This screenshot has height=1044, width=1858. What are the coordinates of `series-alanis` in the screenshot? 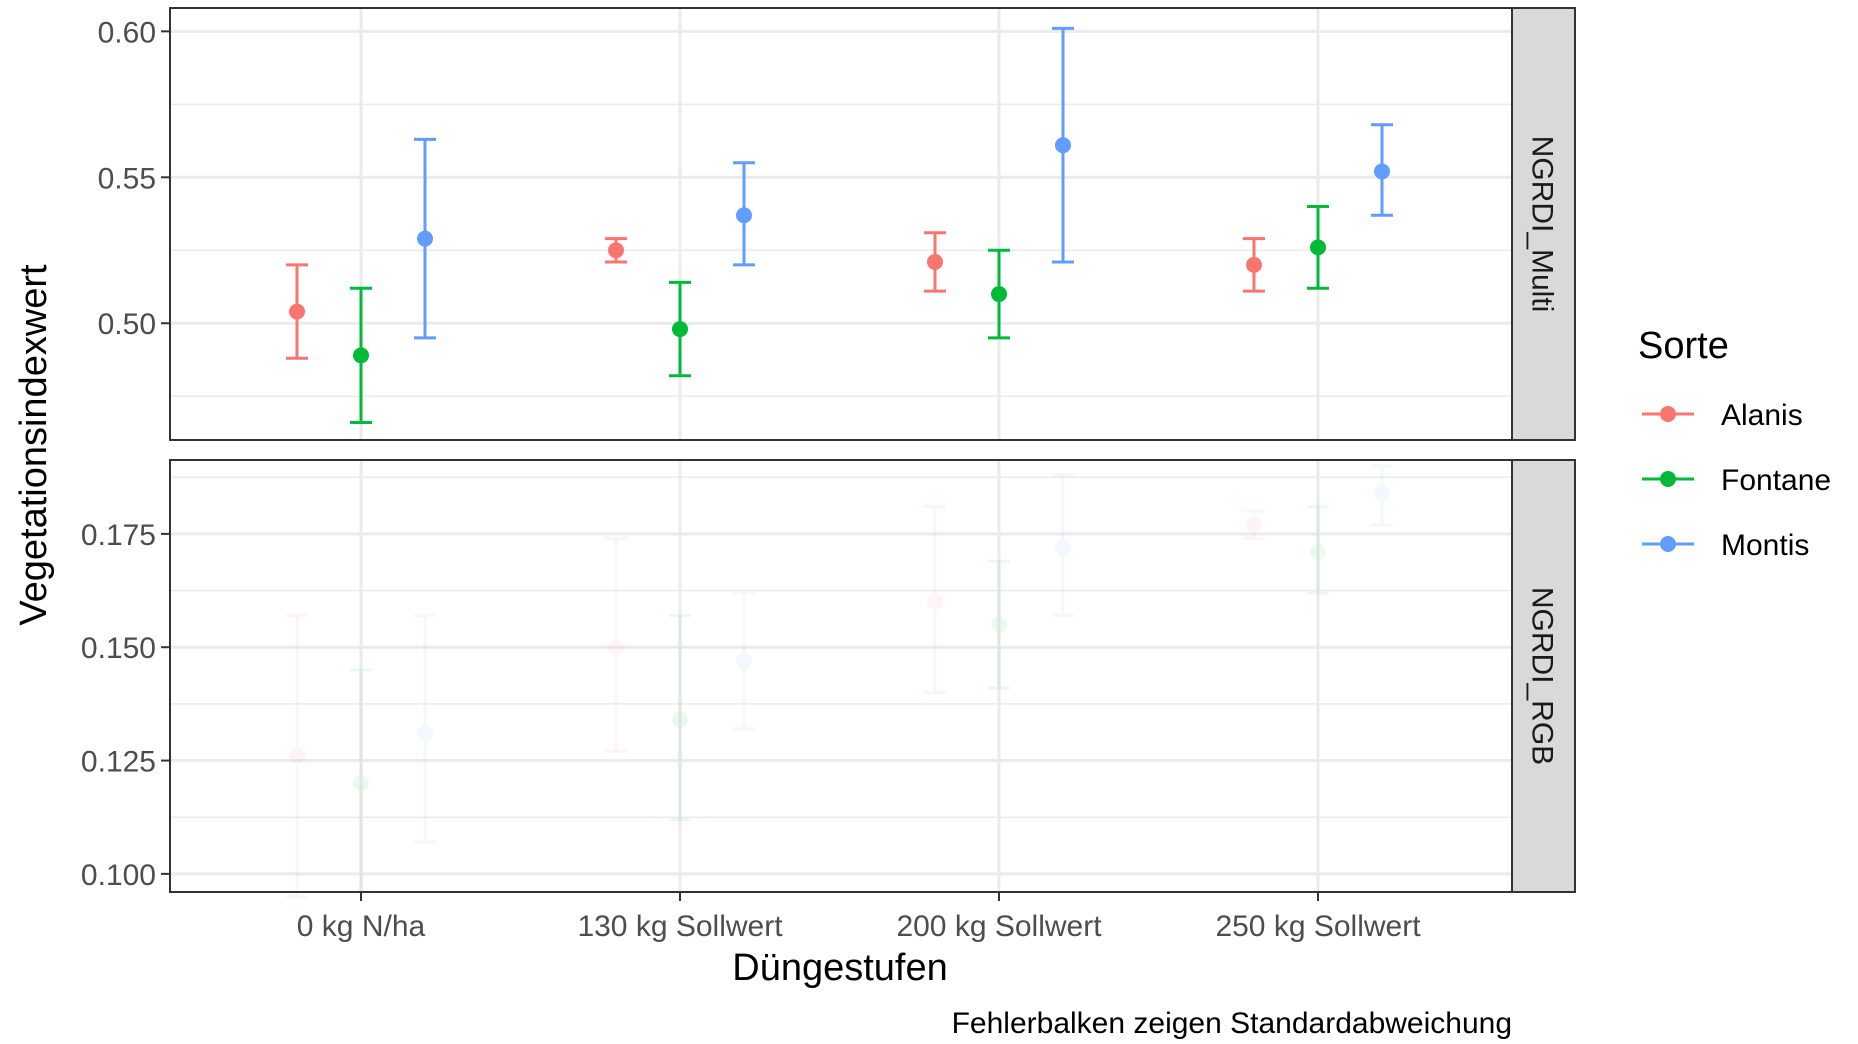 It's located at (775, 295).